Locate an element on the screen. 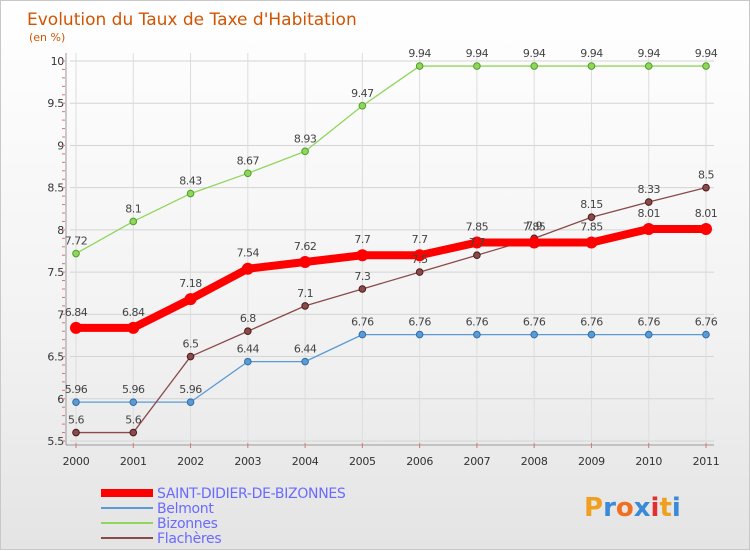  x-tick-label: 2011 is located at coordinates (706, 461).